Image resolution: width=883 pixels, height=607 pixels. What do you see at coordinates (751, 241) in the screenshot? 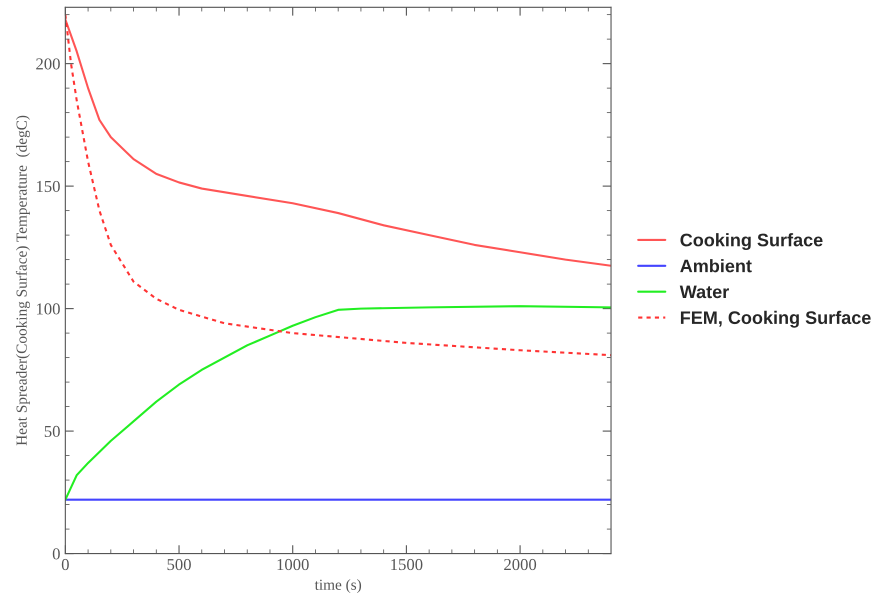
I see `legend-label: Cooking Surface` at bounding box center [751, 241].